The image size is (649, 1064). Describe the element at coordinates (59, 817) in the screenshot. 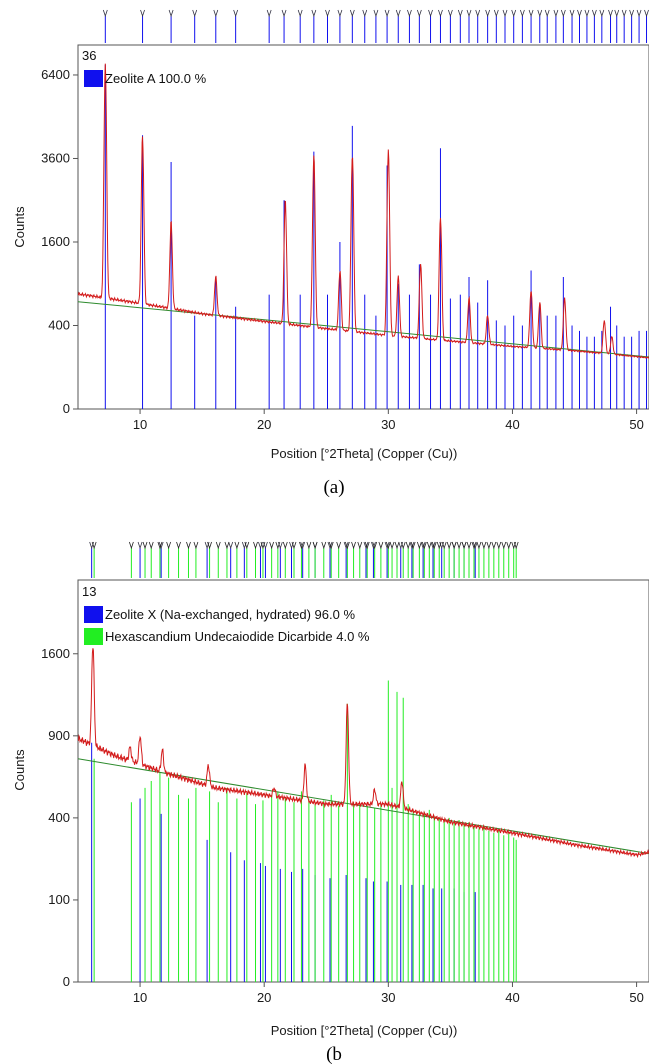

I see `panel-b-y-axis-ticks: 0 100 400 900 1600` at that location.